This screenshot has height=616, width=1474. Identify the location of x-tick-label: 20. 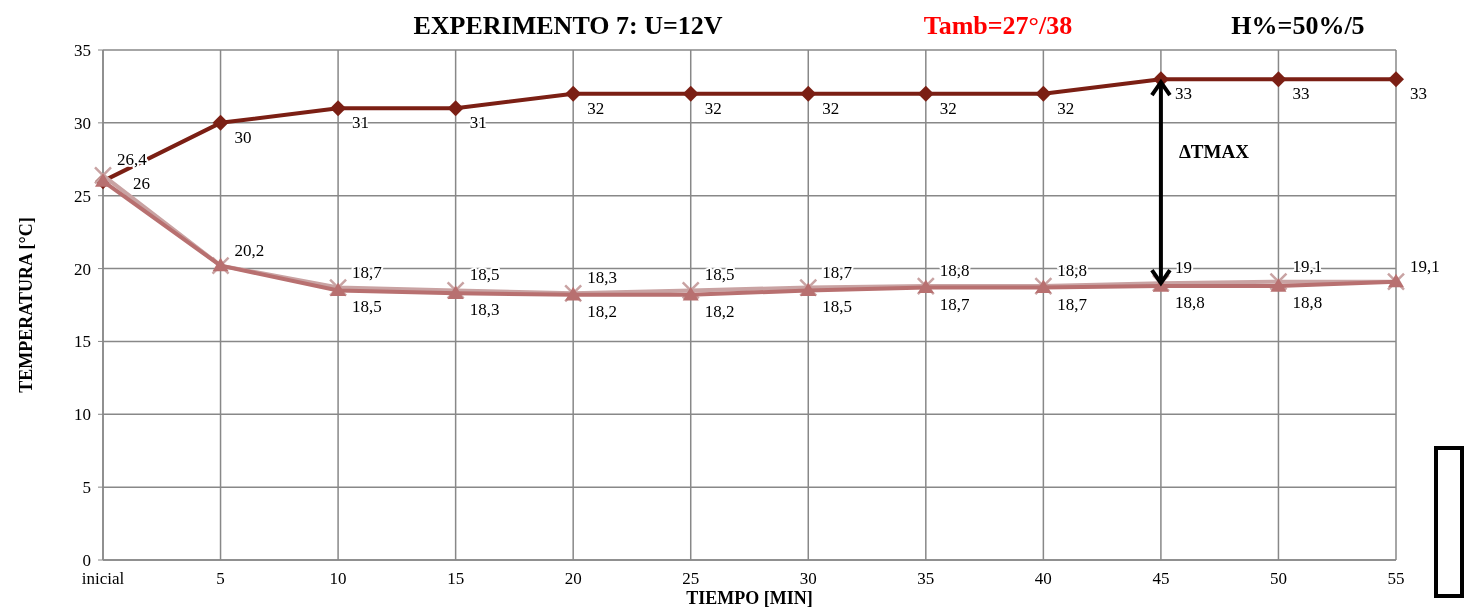
(573, 578).